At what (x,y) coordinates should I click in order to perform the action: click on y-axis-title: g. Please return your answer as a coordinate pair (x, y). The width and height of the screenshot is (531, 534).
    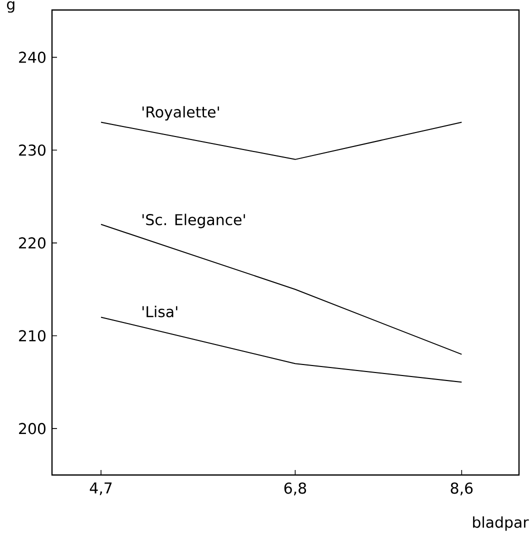
    Looking at the image, I should click on (10, 7).